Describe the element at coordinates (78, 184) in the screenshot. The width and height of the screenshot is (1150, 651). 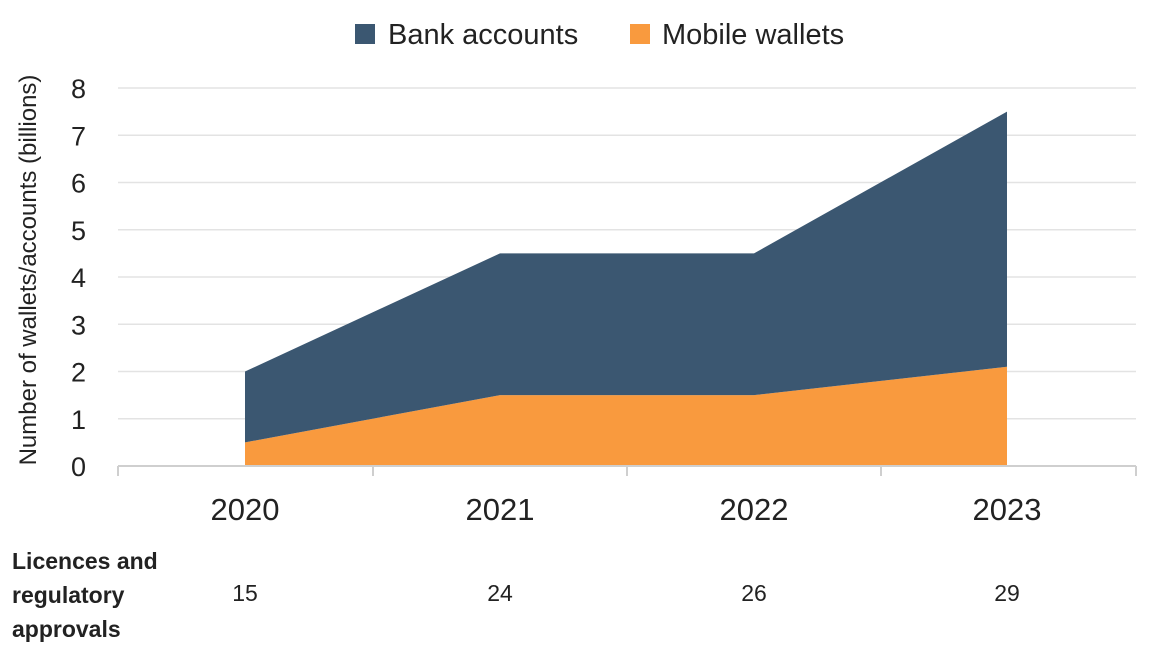
I see `y-tick-label: 6` at that location.